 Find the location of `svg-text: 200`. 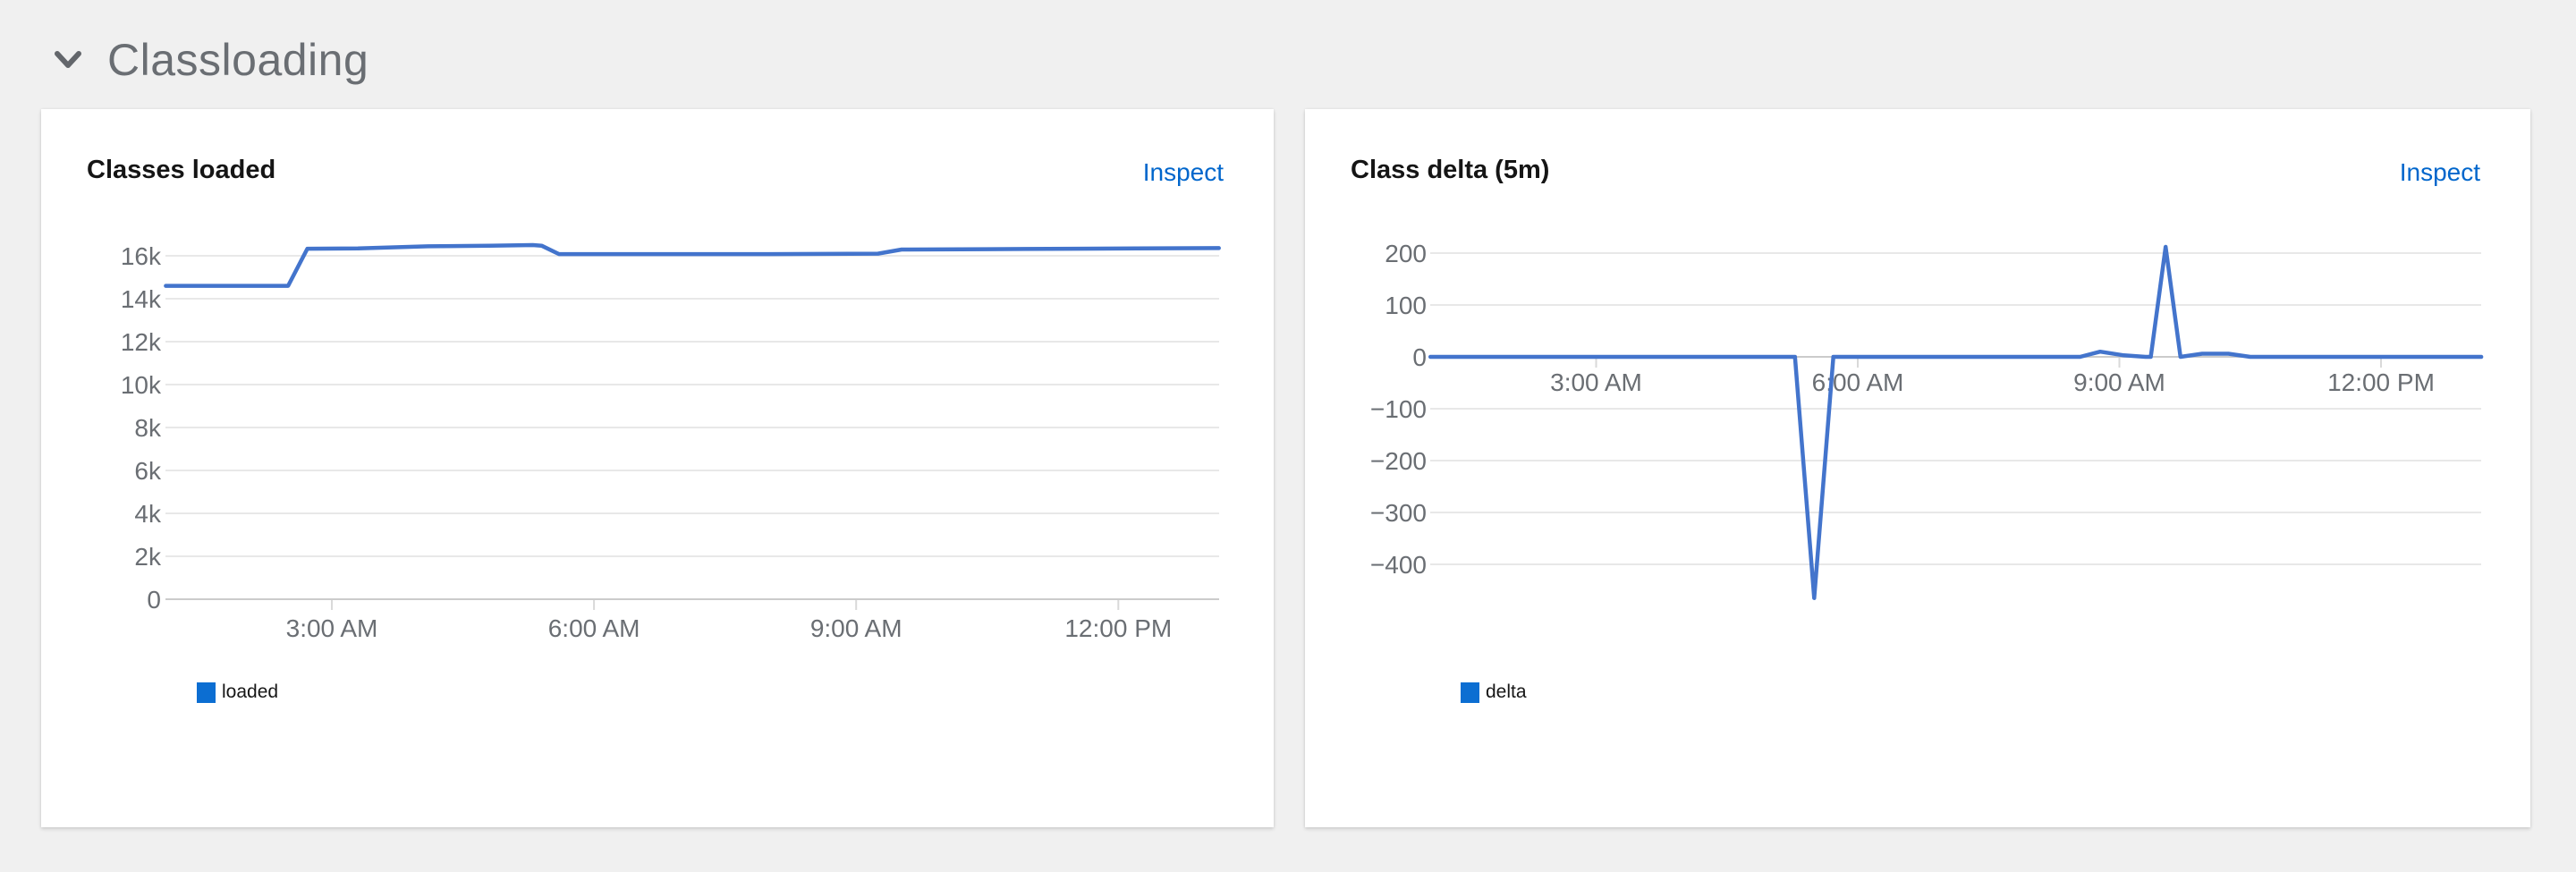

svg-text: 200 is located at coordinates (1406, 253).